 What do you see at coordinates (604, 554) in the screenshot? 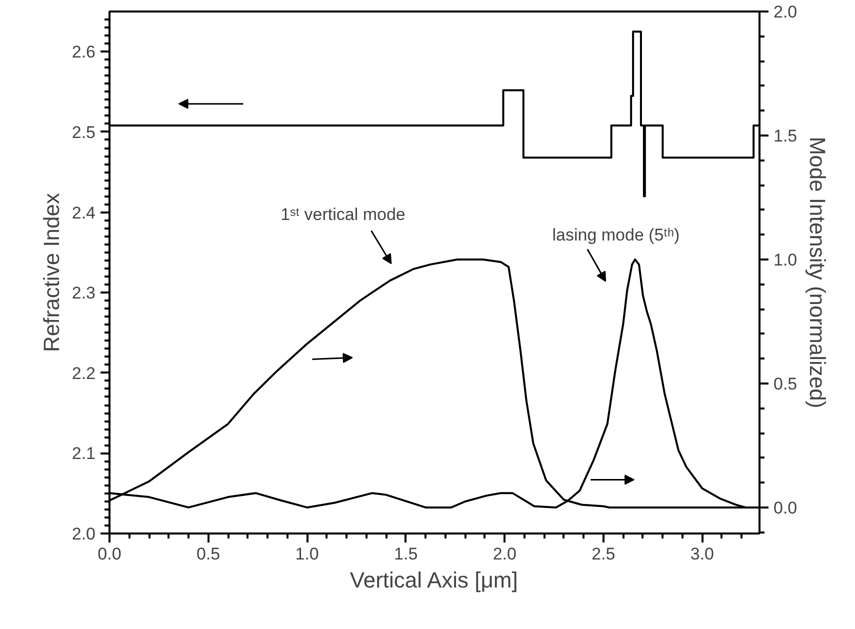
I see `x-tick-label: 2.5` at bounding box center [604, 554].